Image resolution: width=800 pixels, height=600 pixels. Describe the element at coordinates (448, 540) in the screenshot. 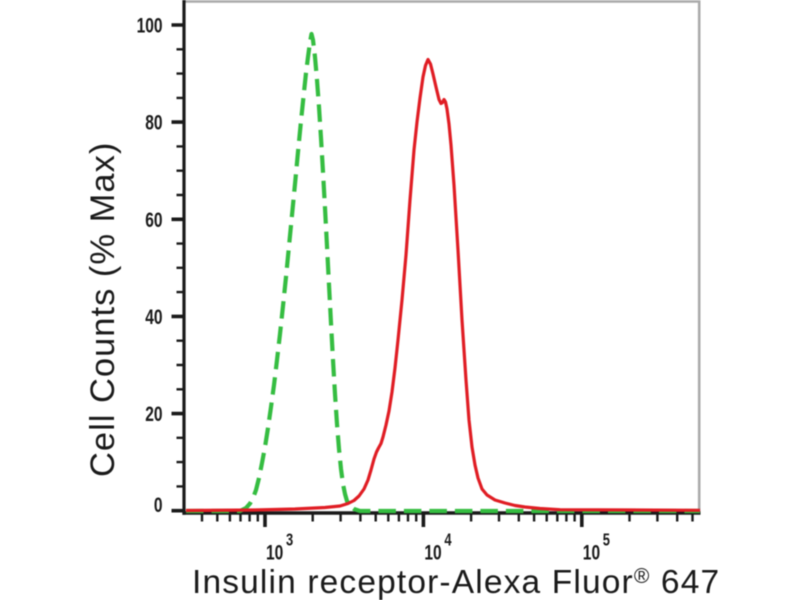

I see `svg-text: 4` at that location.